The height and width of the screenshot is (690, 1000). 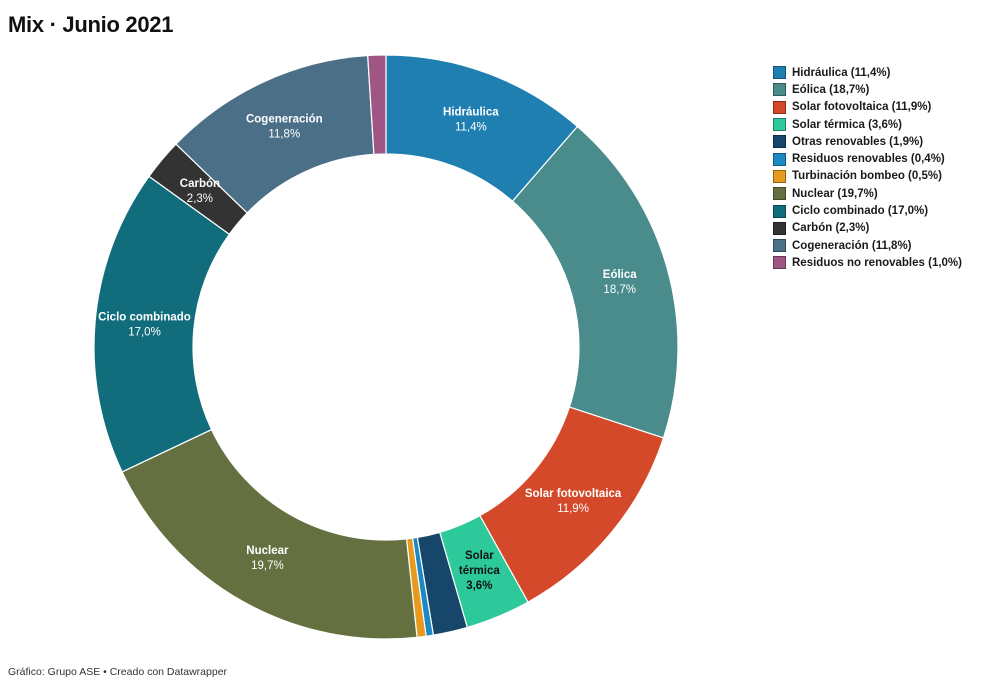 What do you see at coordinates (595, 282) in the screenshot?
I see `slice-eolica` at bounding box center [595, 282].